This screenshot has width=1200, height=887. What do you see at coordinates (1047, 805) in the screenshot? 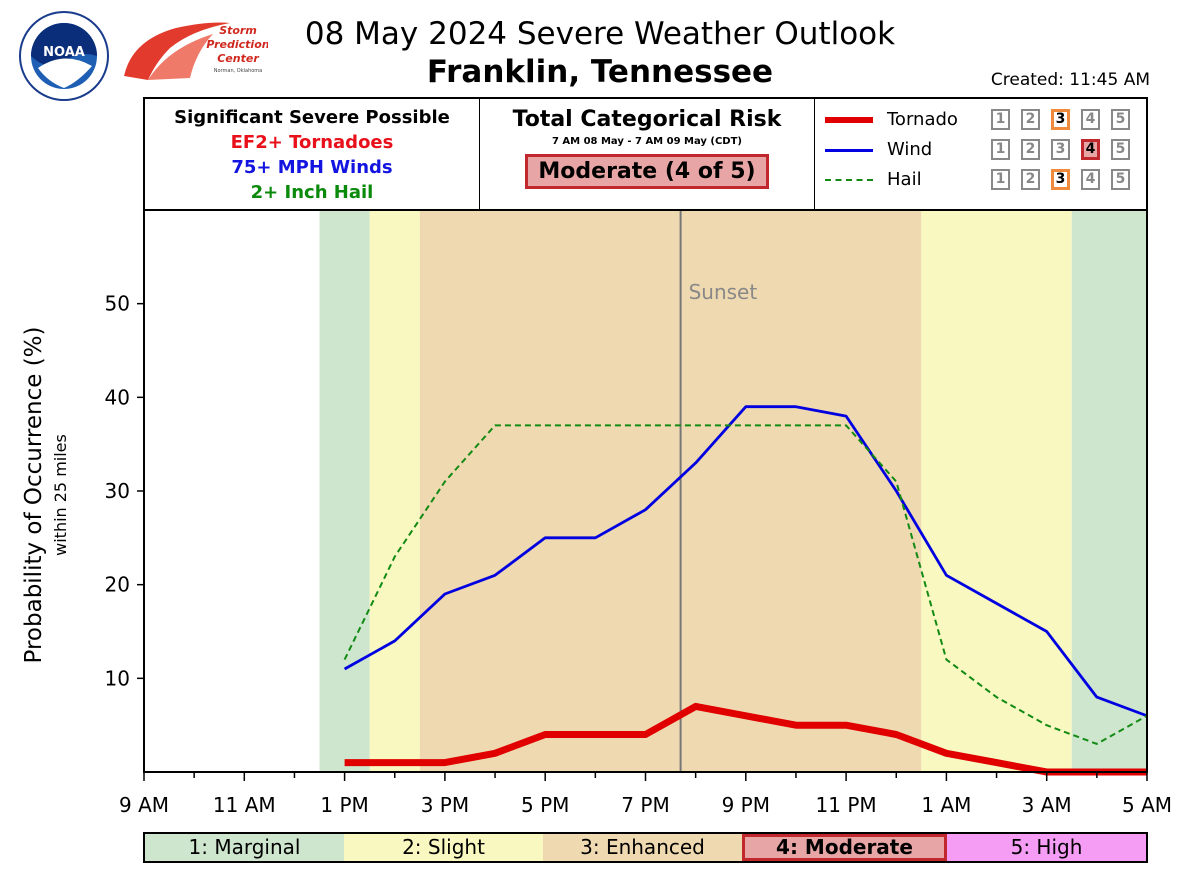
I see `x-tick-label-9: 3 AM` at bounding box center [1047, 805].